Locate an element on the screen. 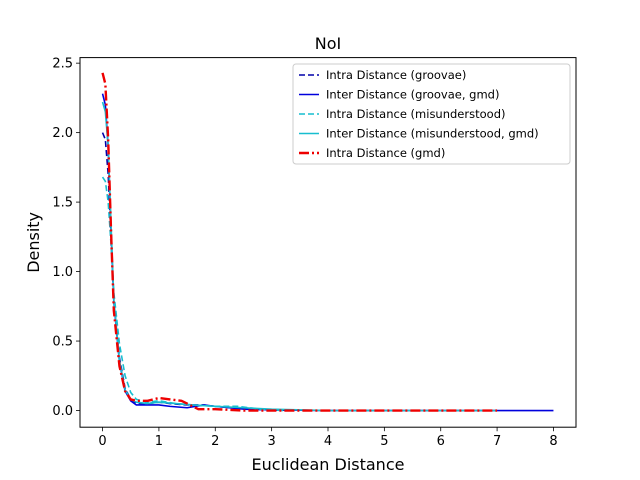 The height and width of the screenshot is (480, 640). y-axis-ticks: 0.0 0.5 1.0 1.5 2.0 2.5 is located at coordinates (66, 238).